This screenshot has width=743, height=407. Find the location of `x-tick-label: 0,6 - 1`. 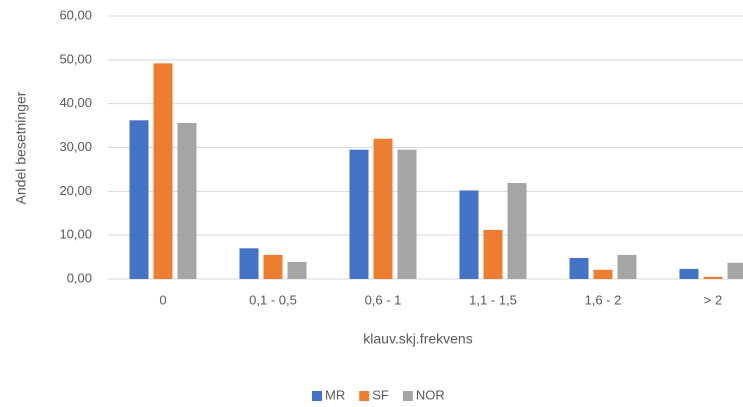

x-tick-label: 0,6 - 1 is located at coordinates (383, 299).